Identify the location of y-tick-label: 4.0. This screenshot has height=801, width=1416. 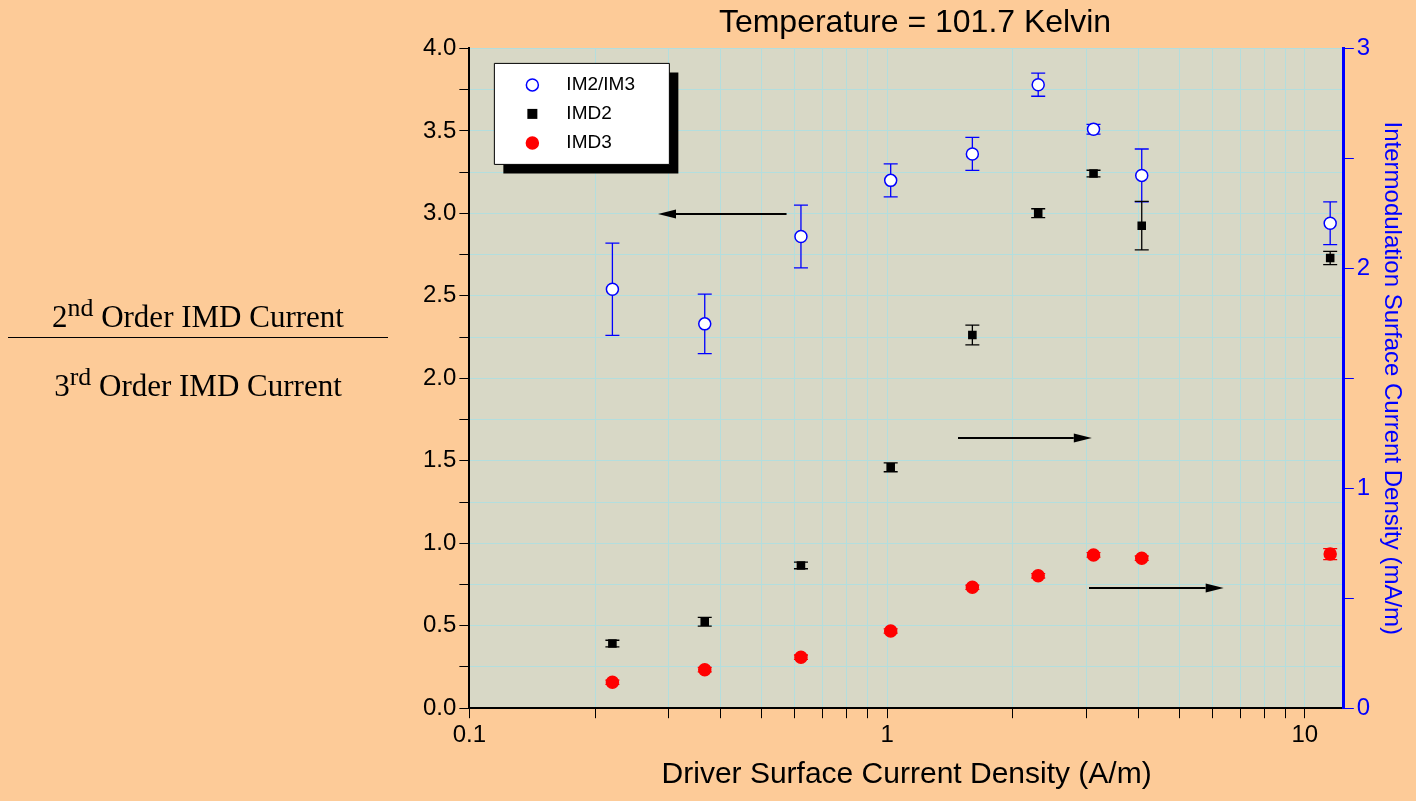
(439, 47).